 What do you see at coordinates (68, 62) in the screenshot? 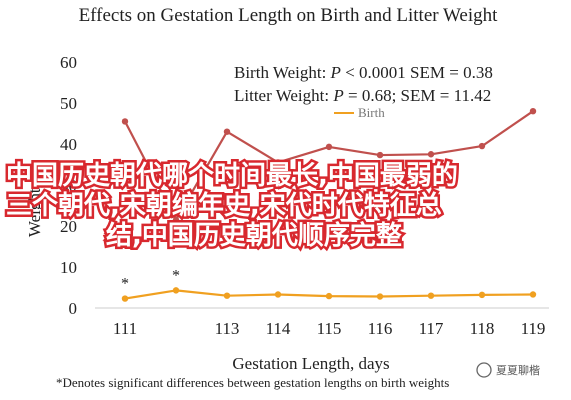
I see `y-tick-label: 60` at bounding box center [68, 62].